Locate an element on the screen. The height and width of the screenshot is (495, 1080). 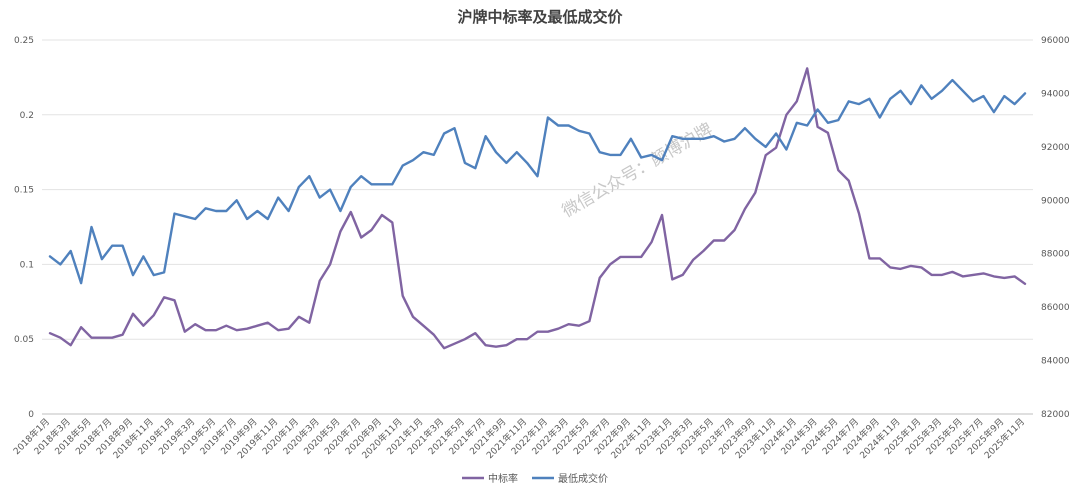
watermark: 微信公众号：颜博沪牌 is located at coordinates (637, 171).